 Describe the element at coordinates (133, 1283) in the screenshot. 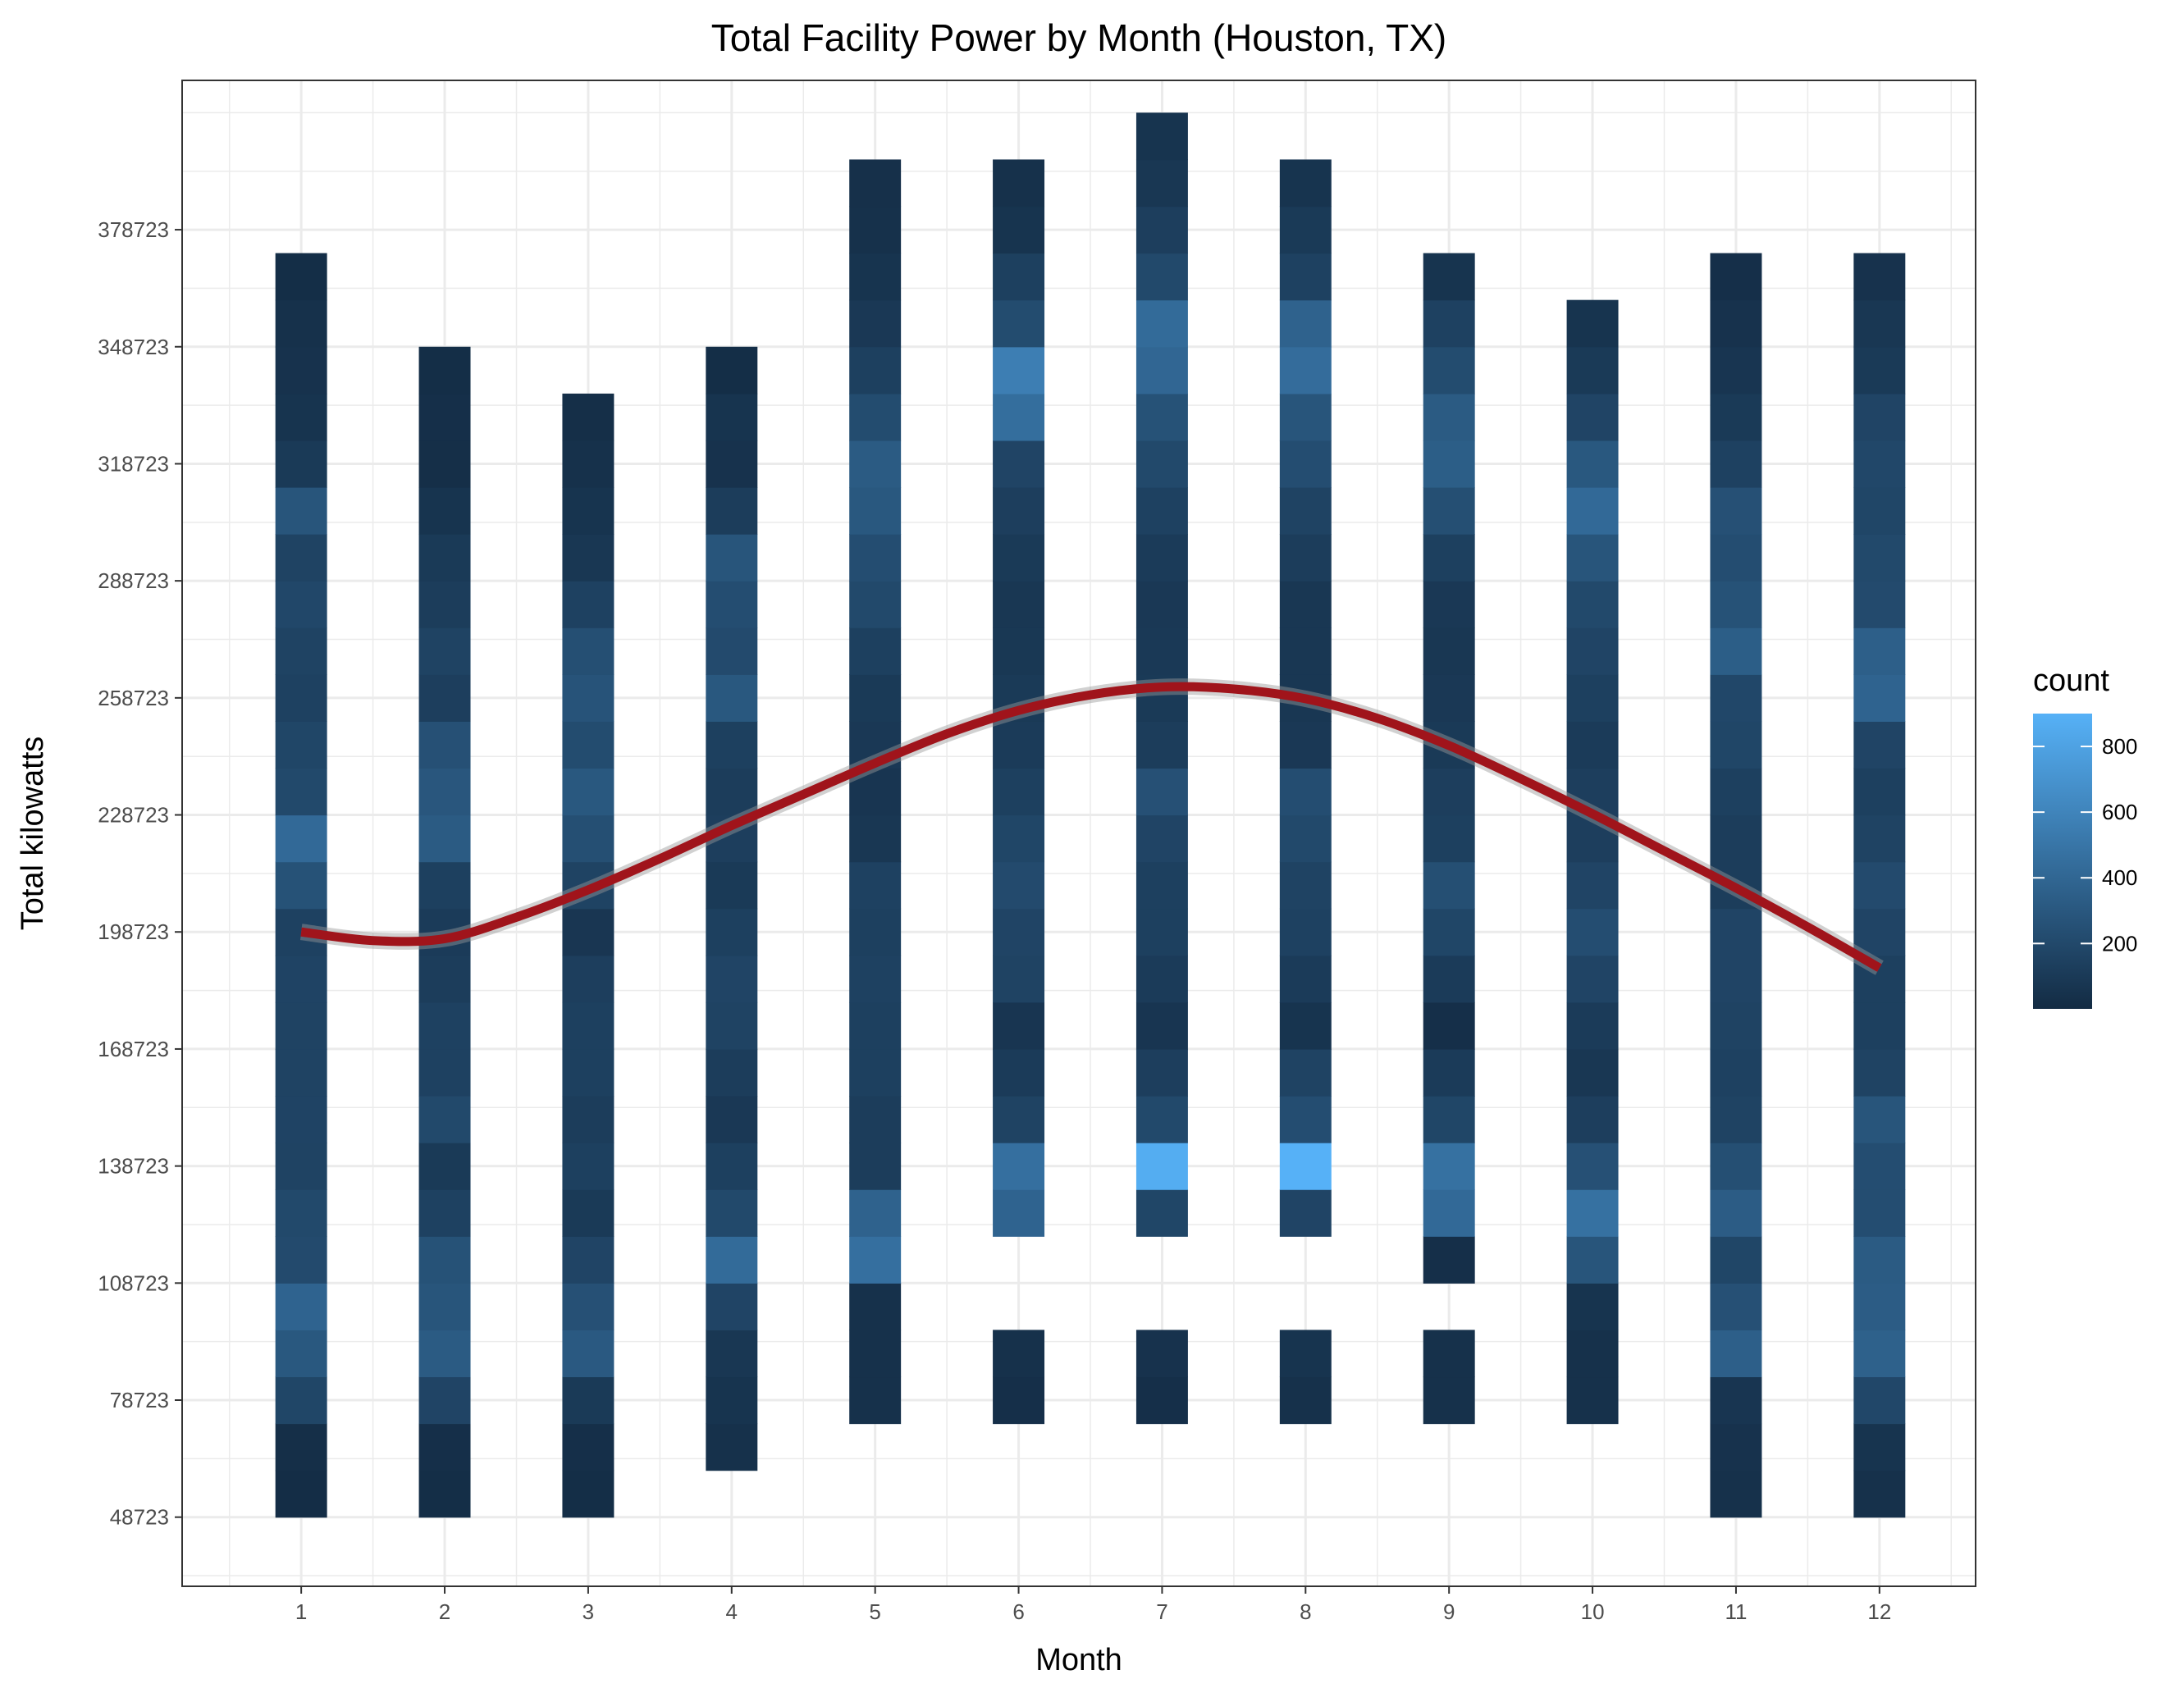

I see `y-tick-label: 108723` at that location.